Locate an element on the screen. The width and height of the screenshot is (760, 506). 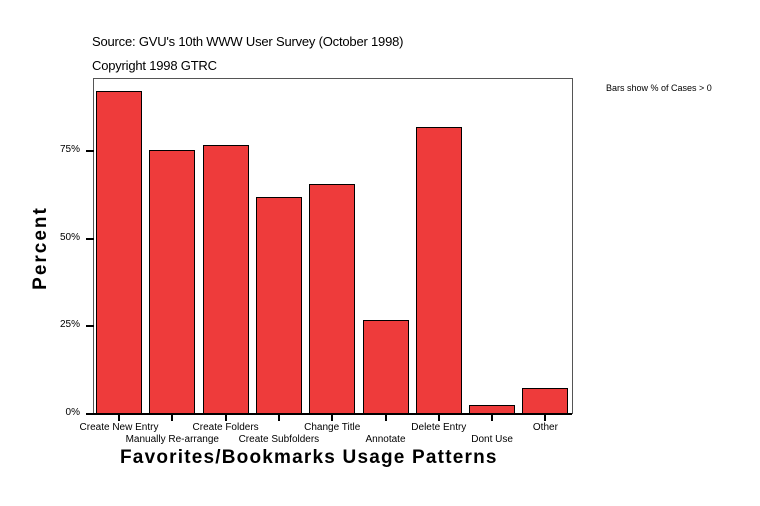
x-tick-label: Other is located at coordinates (545, 427).